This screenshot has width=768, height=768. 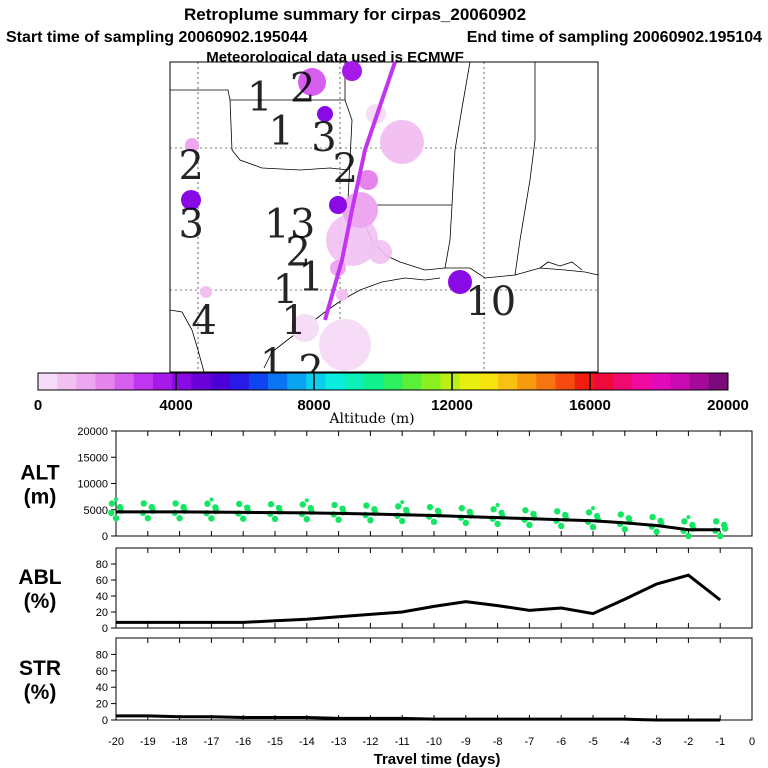 I want to click on state-border-river, so click(x=398, y=152).